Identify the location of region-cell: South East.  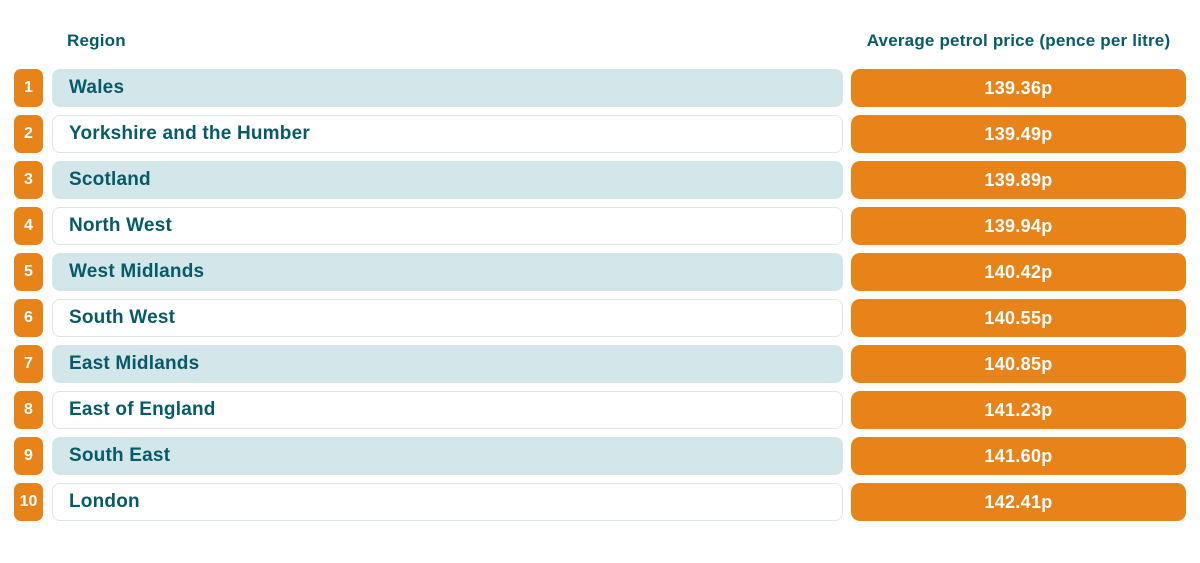
(447, 456).